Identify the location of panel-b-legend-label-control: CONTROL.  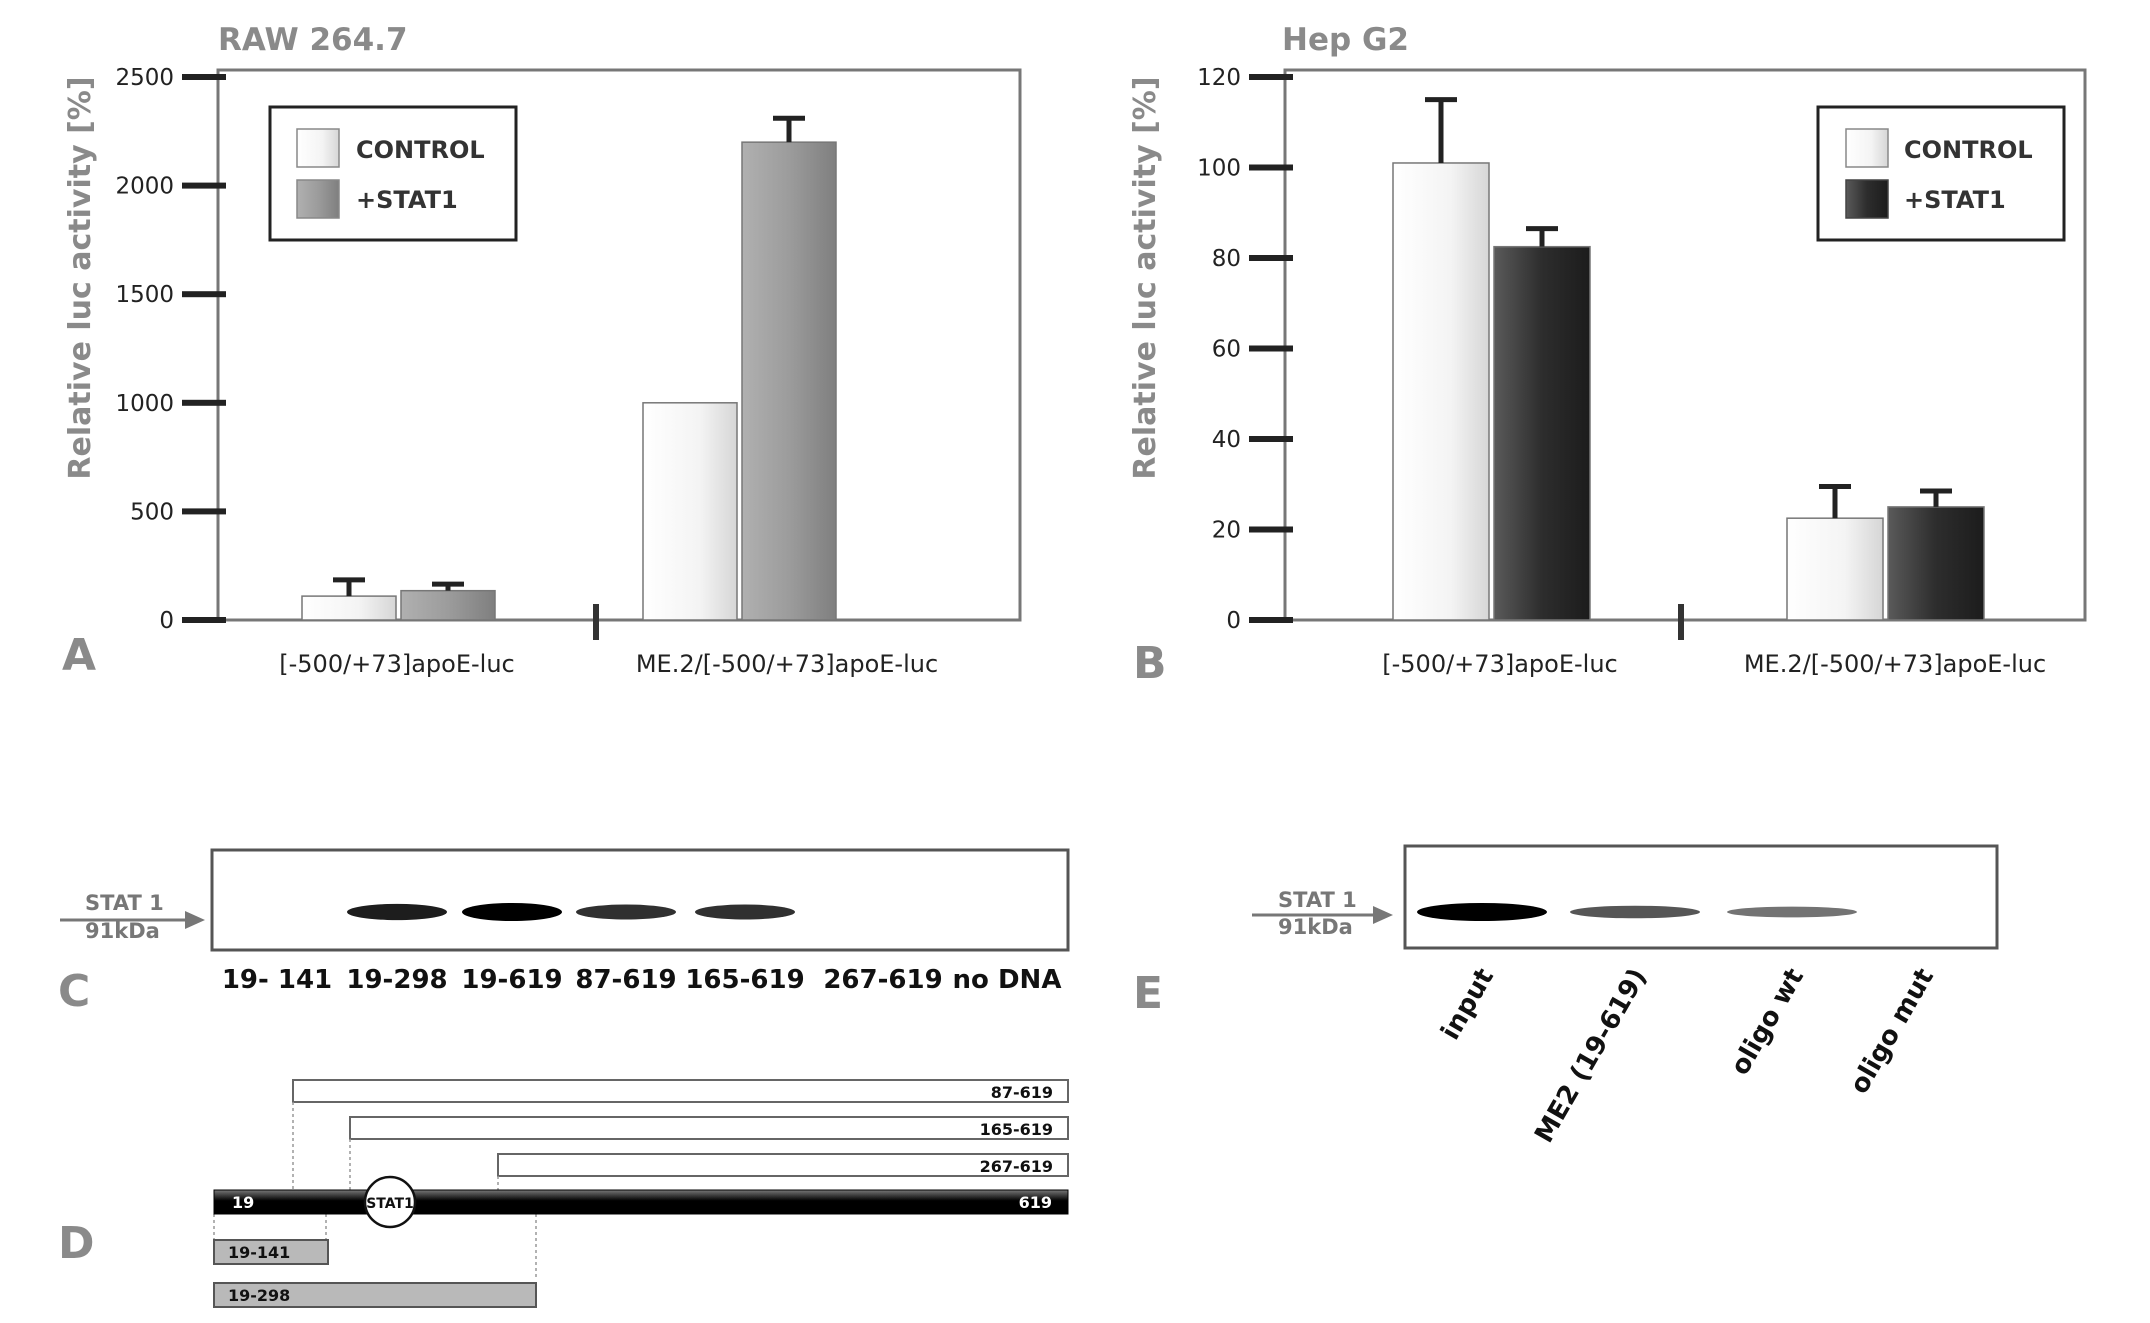
(1968, 150).